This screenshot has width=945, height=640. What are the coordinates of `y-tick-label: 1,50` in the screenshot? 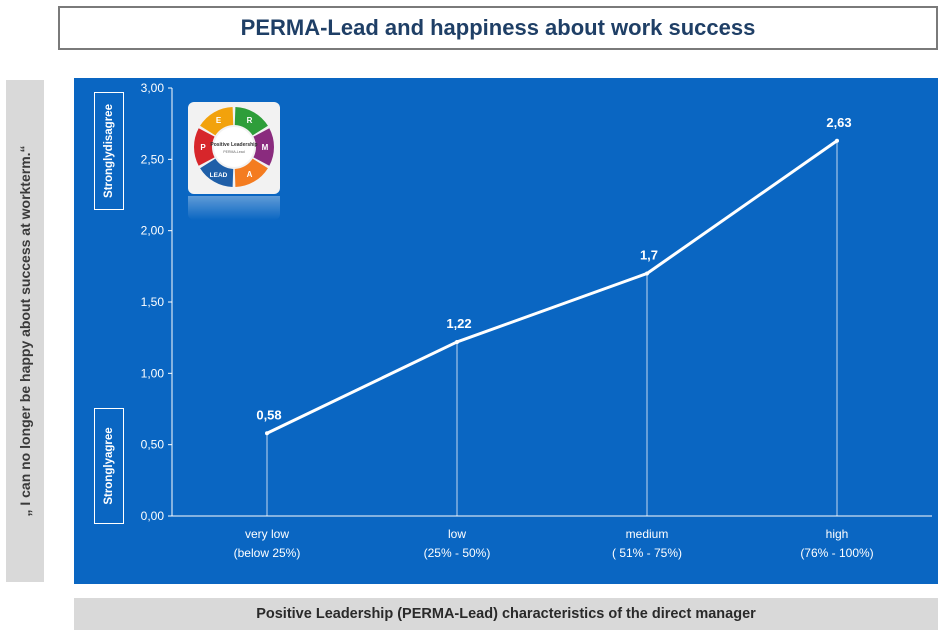 It's located at (153, 302).